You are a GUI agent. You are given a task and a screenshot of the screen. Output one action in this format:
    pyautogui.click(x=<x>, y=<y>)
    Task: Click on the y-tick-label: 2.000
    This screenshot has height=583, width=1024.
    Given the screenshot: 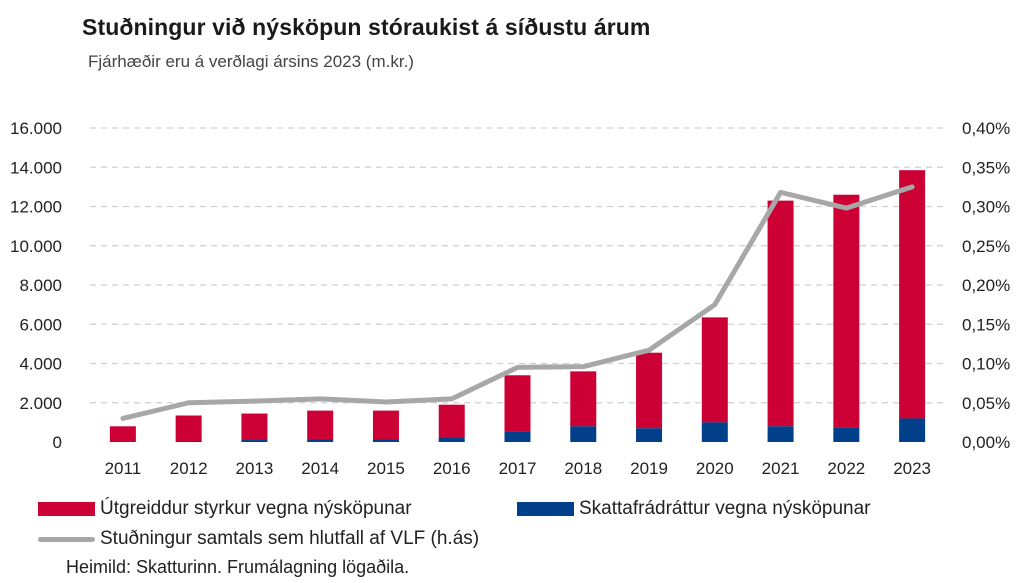 What is the action you would take?
    pyautogui.click(x=40, y=403)
    